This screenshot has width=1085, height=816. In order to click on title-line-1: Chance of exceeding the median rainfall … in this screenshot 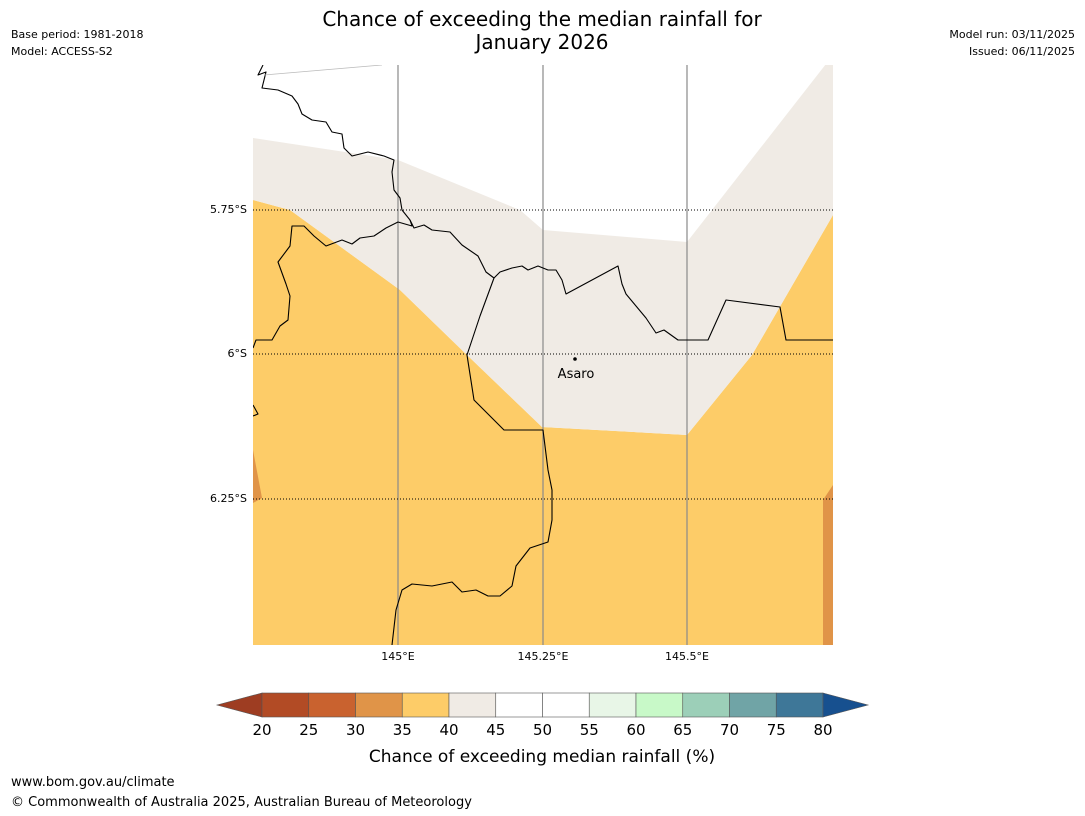, I will do `click(542, 19)`.